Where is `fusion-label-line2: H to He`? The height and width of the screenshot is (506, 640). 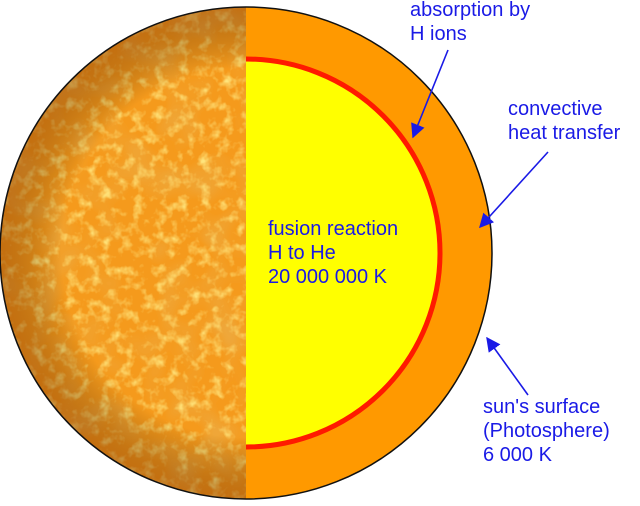
fusion-label-line2: H to He is located at coordinates (302, 253).